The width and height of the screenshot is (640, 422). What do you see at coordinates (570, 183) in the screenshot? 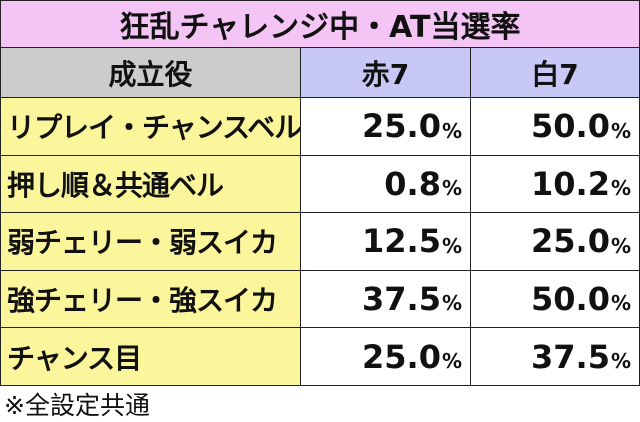
I see `value-number: 10.2` at bounding box center [570, 183].